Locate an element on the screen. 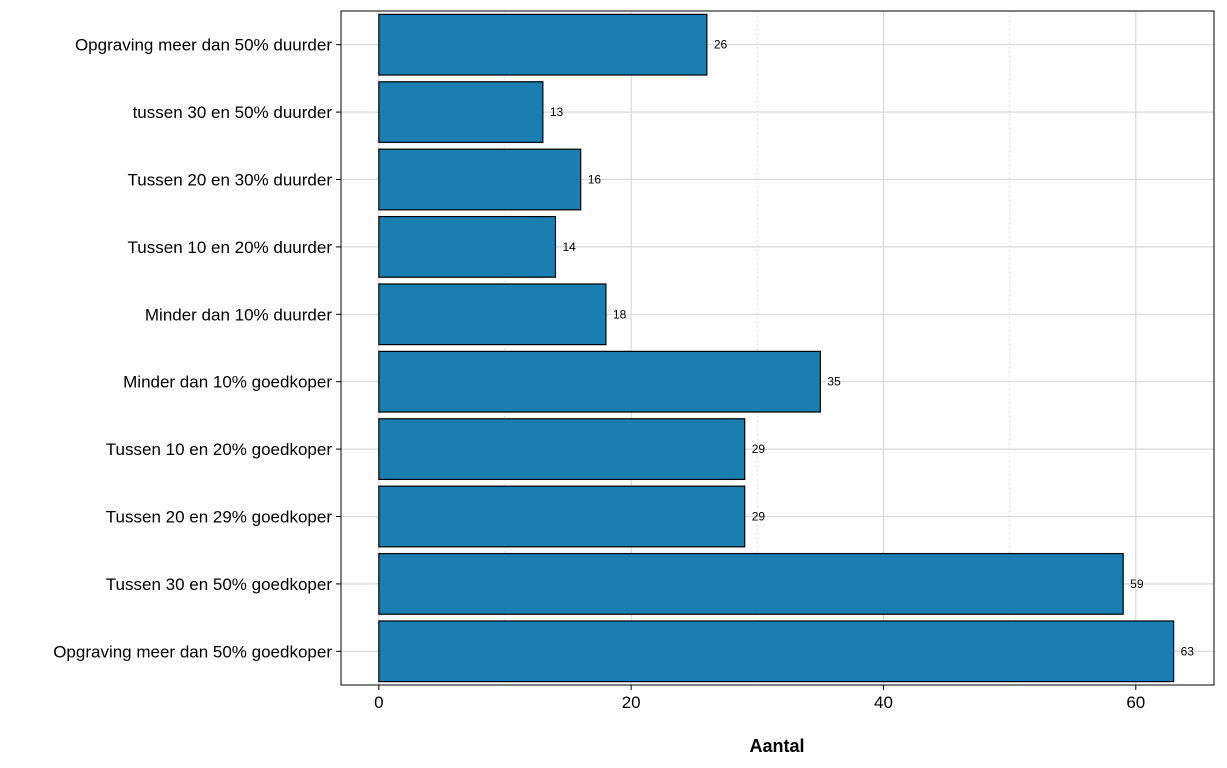 The image size is (1227, 768). x-tick-label: 40 is located at coordinates (883, 702).